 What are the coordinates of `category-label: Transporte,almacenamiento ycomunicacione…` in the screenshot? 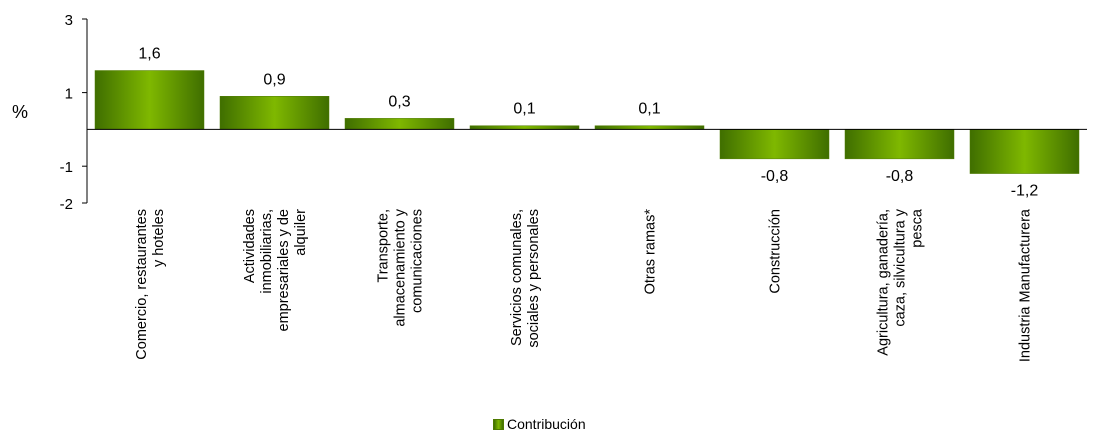 It's located at (401, 267).